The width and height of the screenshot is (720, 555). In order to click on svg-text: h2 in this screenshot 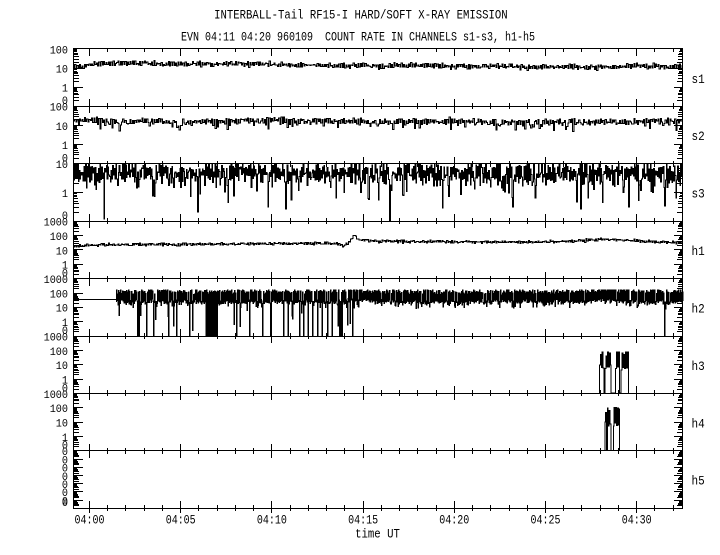, I will do `click(698, 309)`.